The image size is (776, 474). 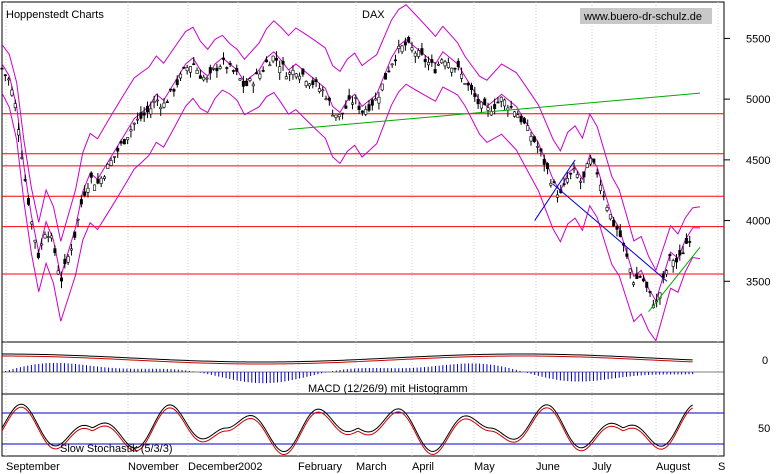 What do you see at coordinates (250, 467) in the screenshot?
I see `x-axis-label: 2002` at bounding box center [250, 467].